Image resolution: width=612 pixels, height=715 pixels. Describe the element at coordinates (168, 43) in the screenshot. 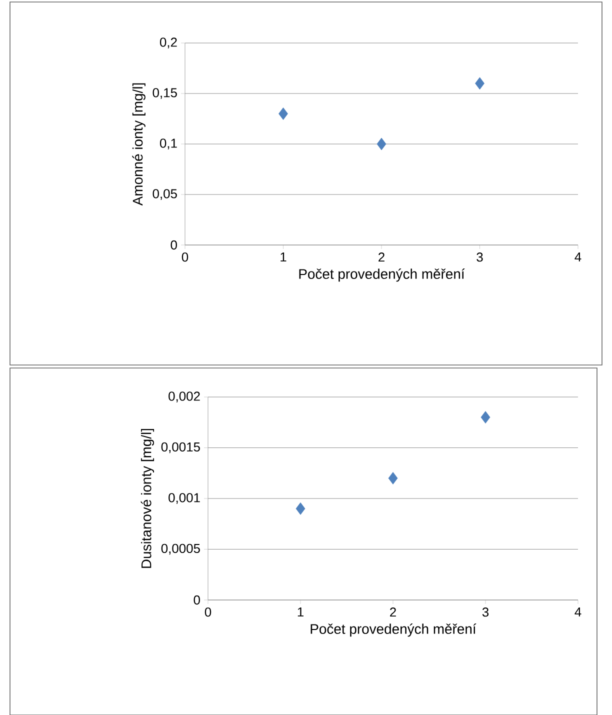

I see `y-tick-label: 0,2` at that location.